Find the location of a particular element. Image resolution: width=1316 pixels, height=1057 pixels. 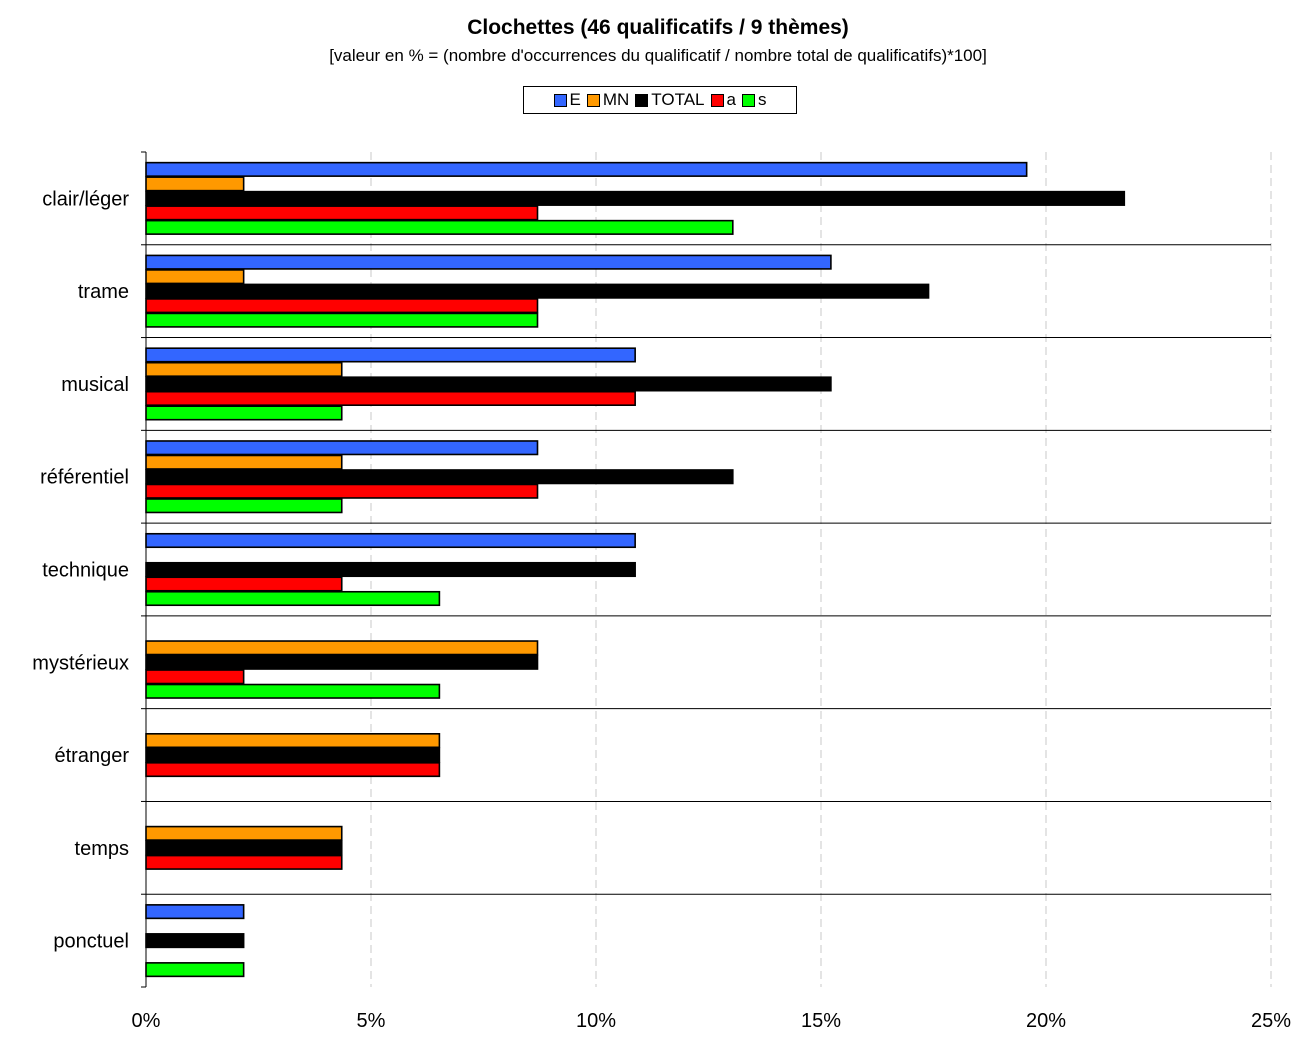

category-label: ponctuel is located at coordinates (91, 942).